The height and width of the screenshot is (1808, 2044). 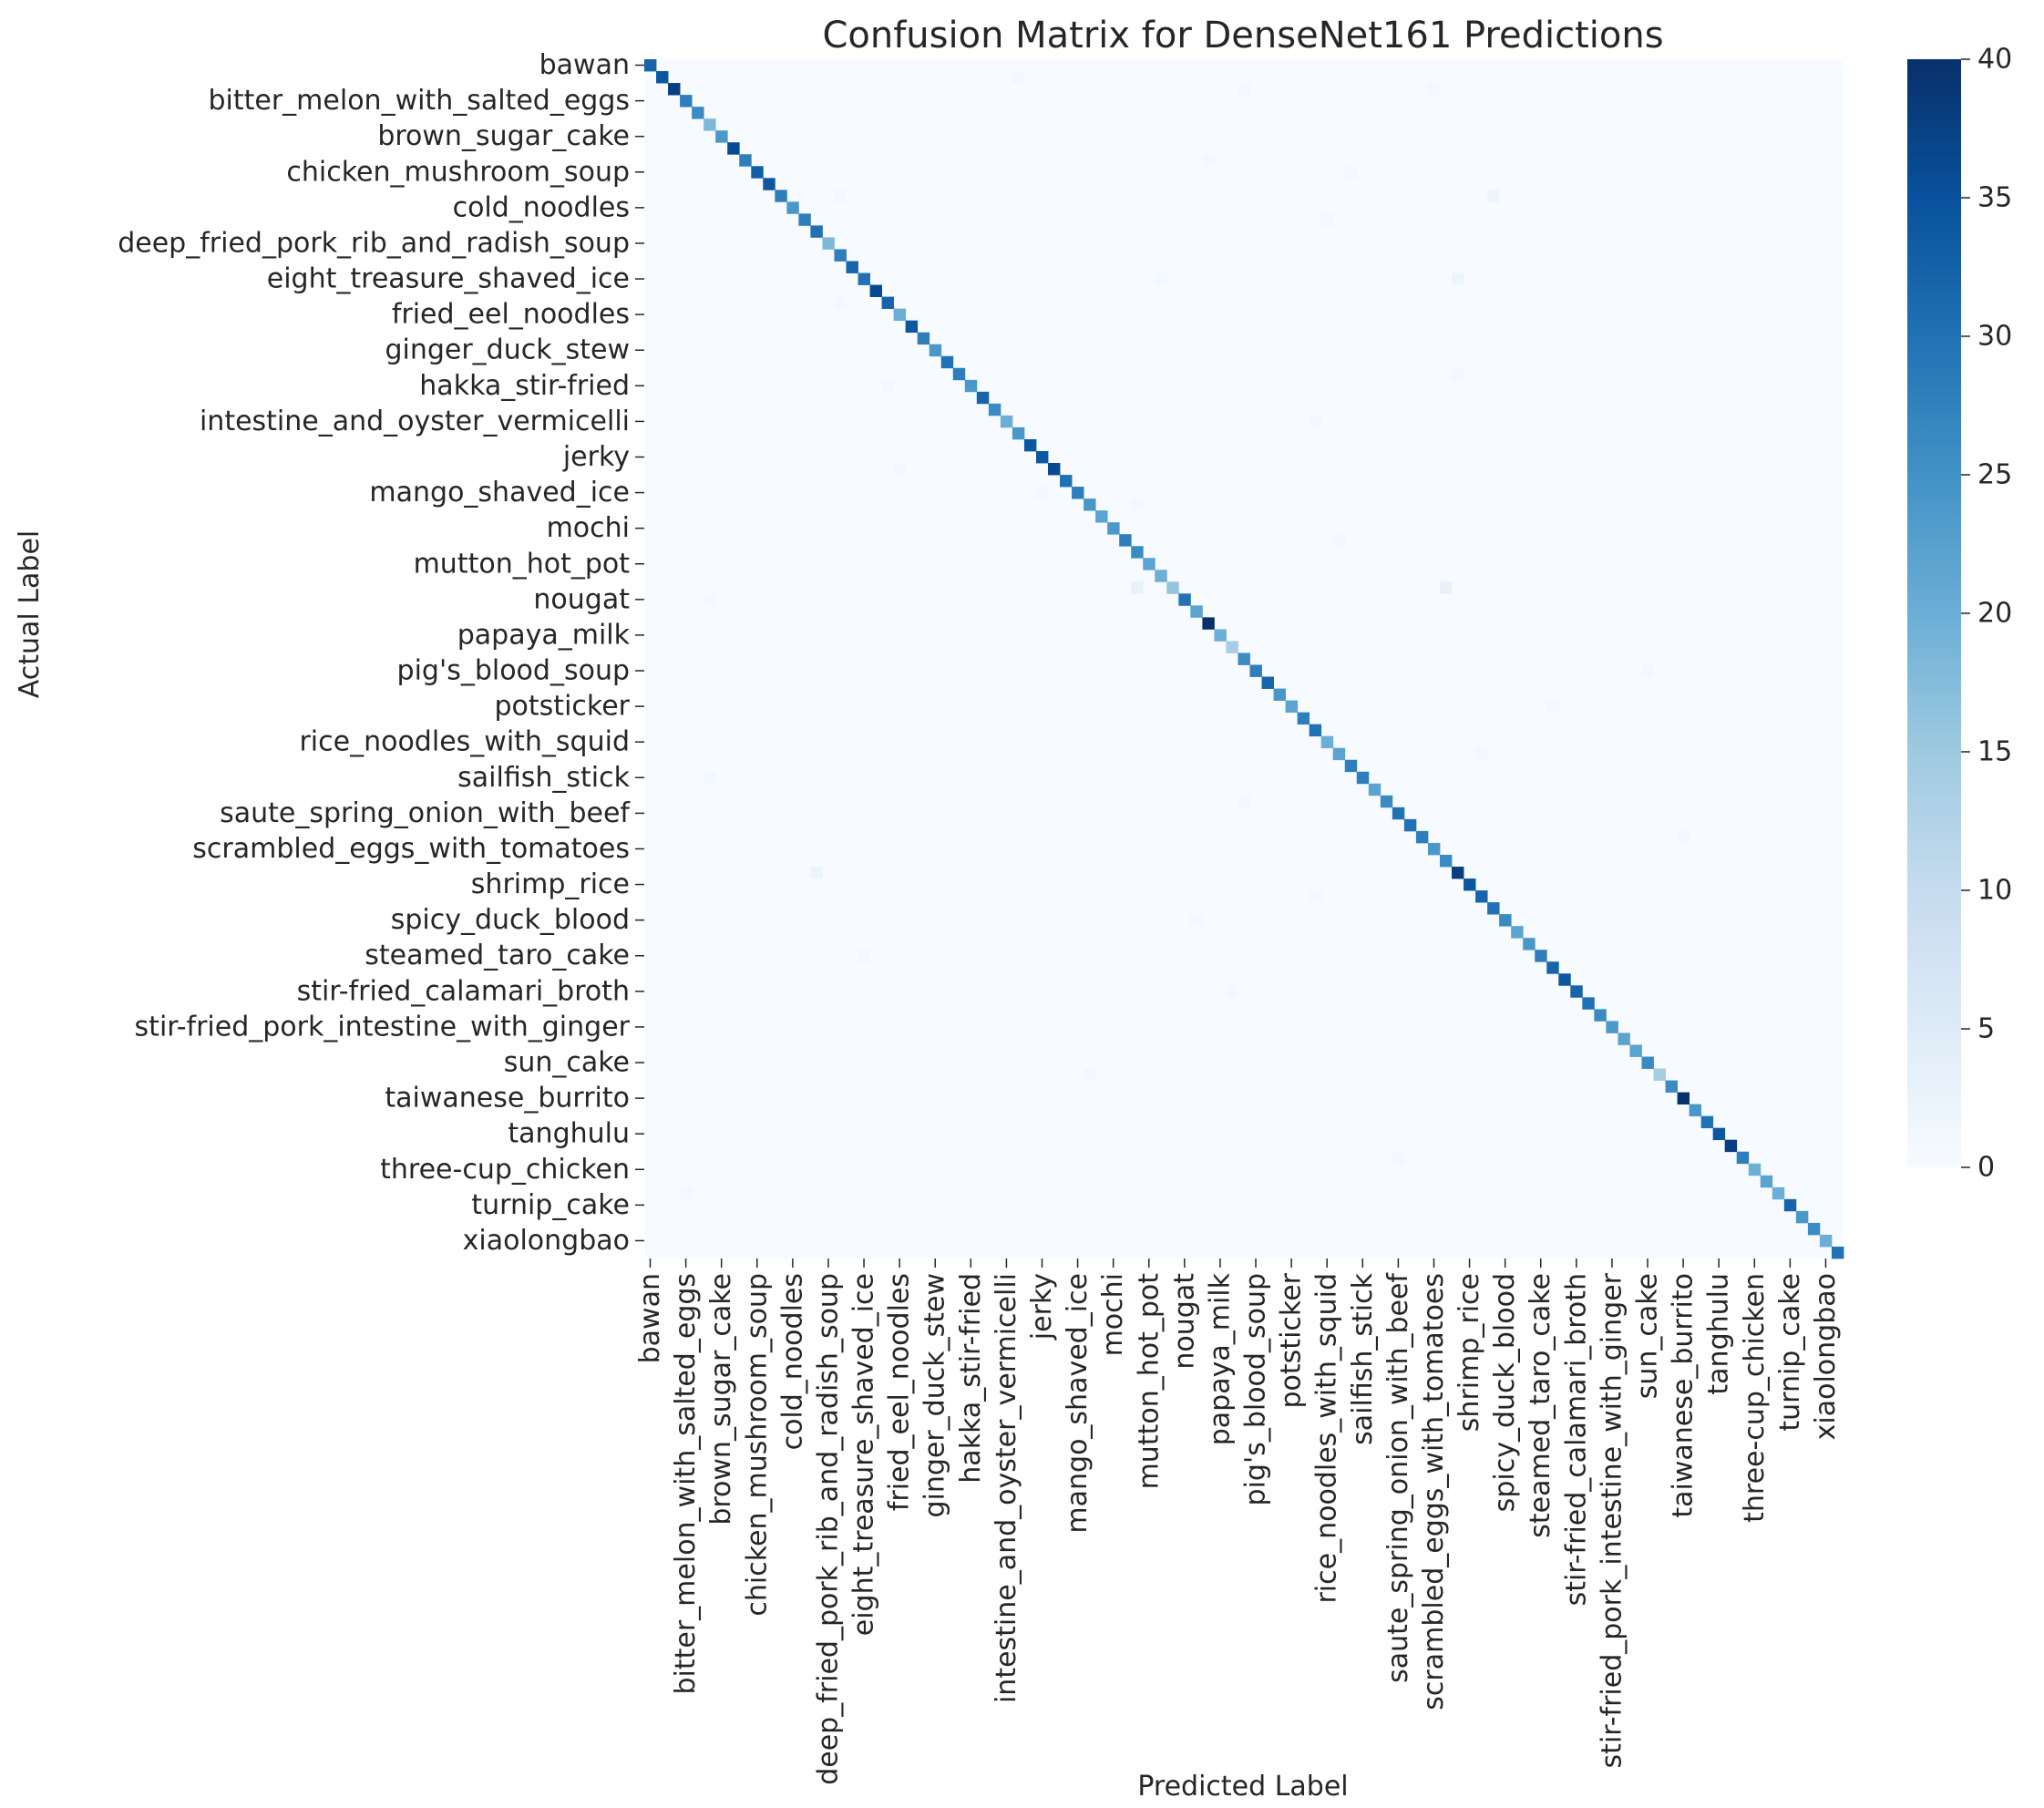 What do you see at coordinates (1469, 1352) in the screenshot?
I see `x-tick-label: shrimp_rice` at bounding box center [1469, 1352].